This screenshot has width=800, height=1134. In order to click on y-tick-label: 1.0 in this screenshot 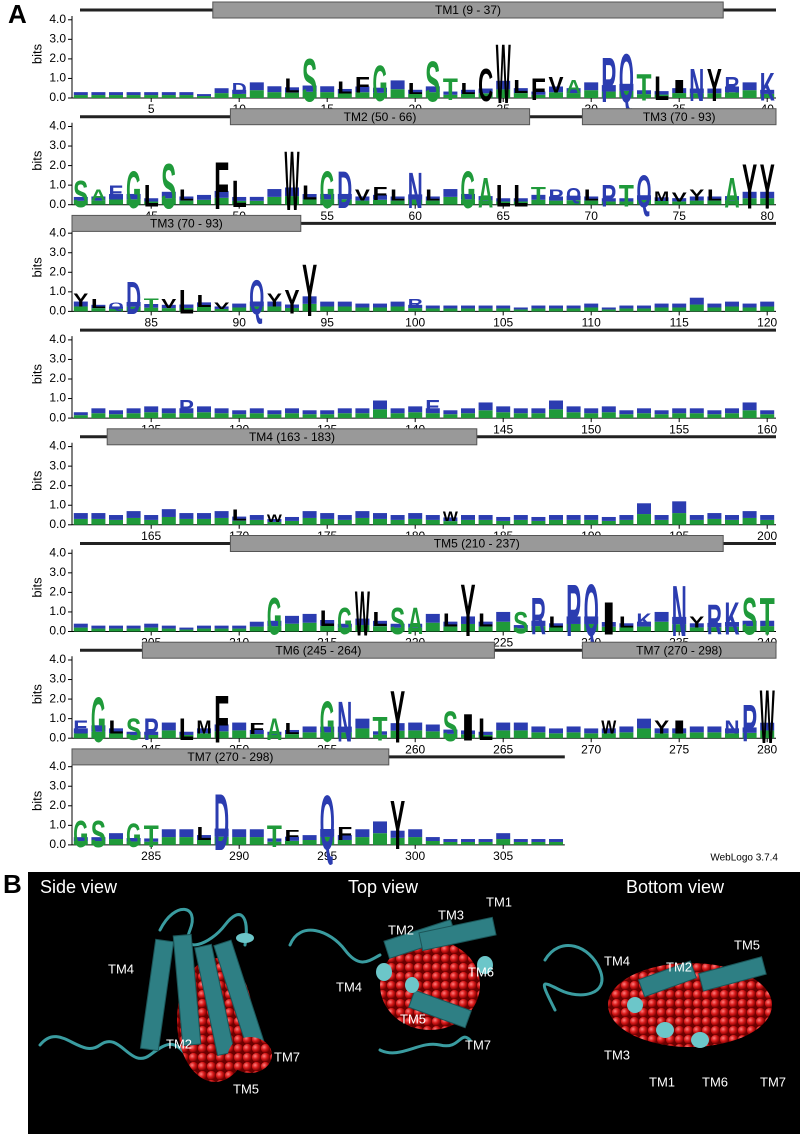, I will do `click(57, 825)`.